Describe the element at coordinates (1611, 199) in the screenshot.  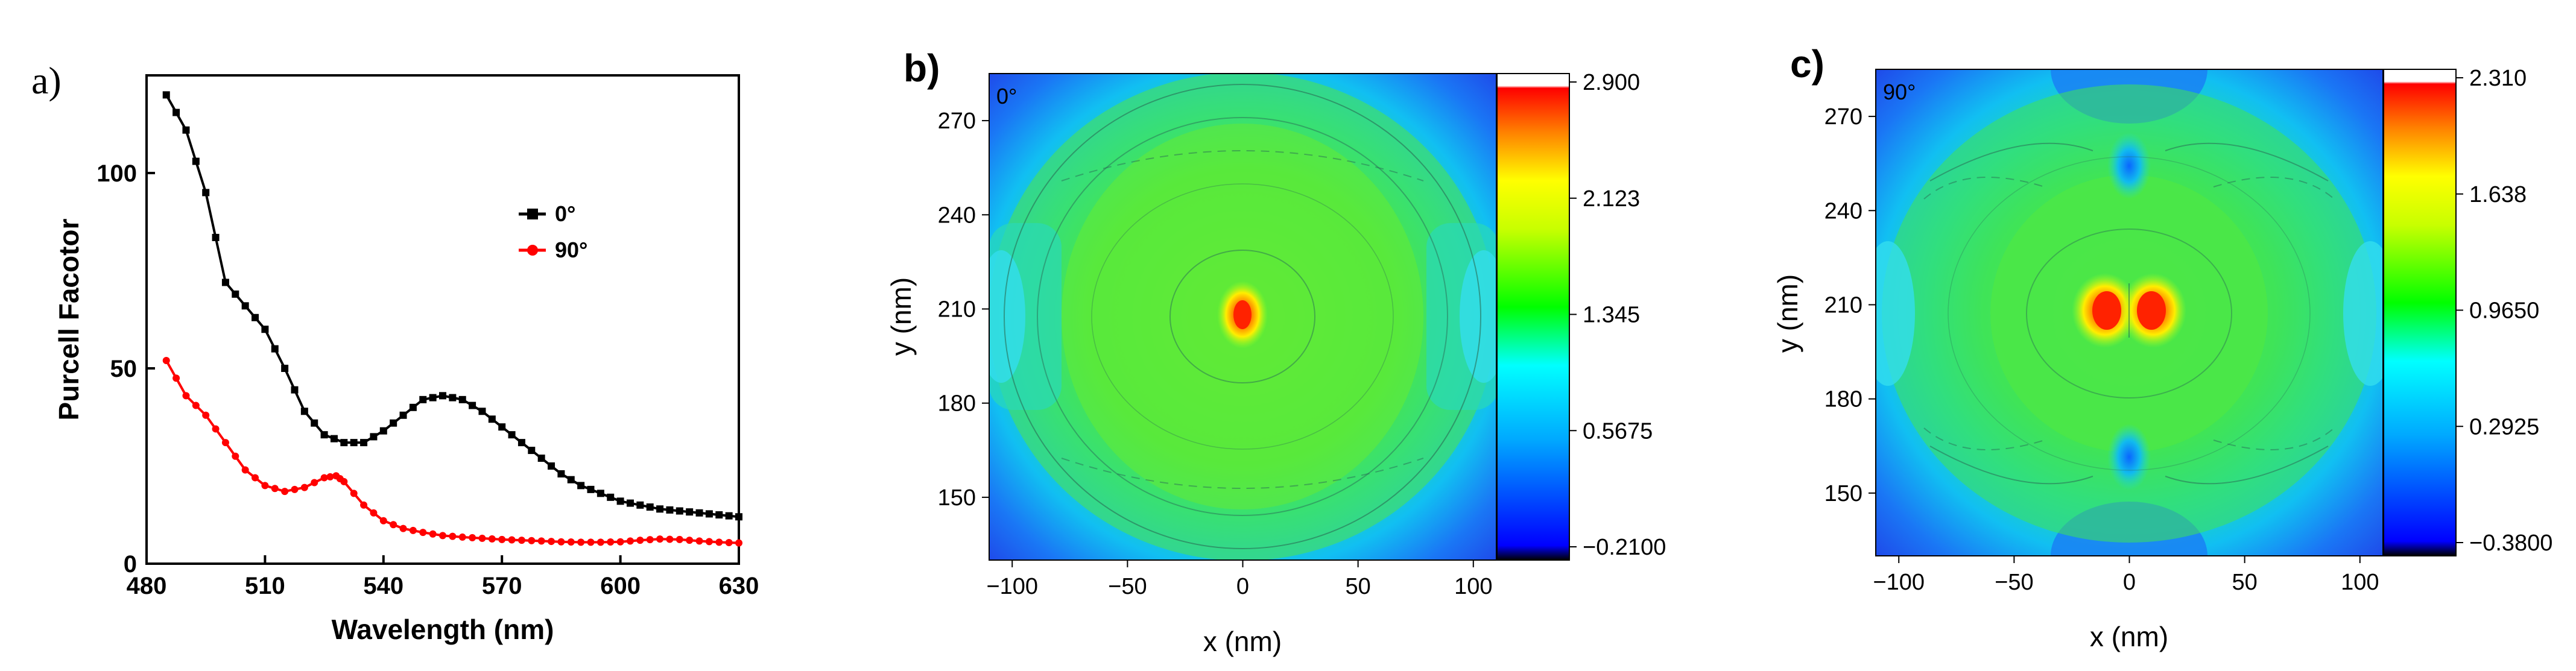
I see `panel-b-colorbar-label: 2.123` at that location.